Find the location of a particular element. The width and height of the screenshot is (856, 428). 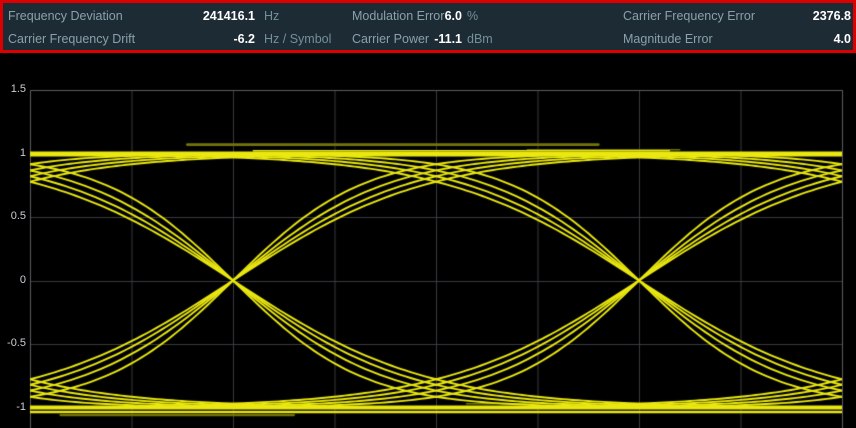

result-value: -11.1 is located at coordinates (448, 39).